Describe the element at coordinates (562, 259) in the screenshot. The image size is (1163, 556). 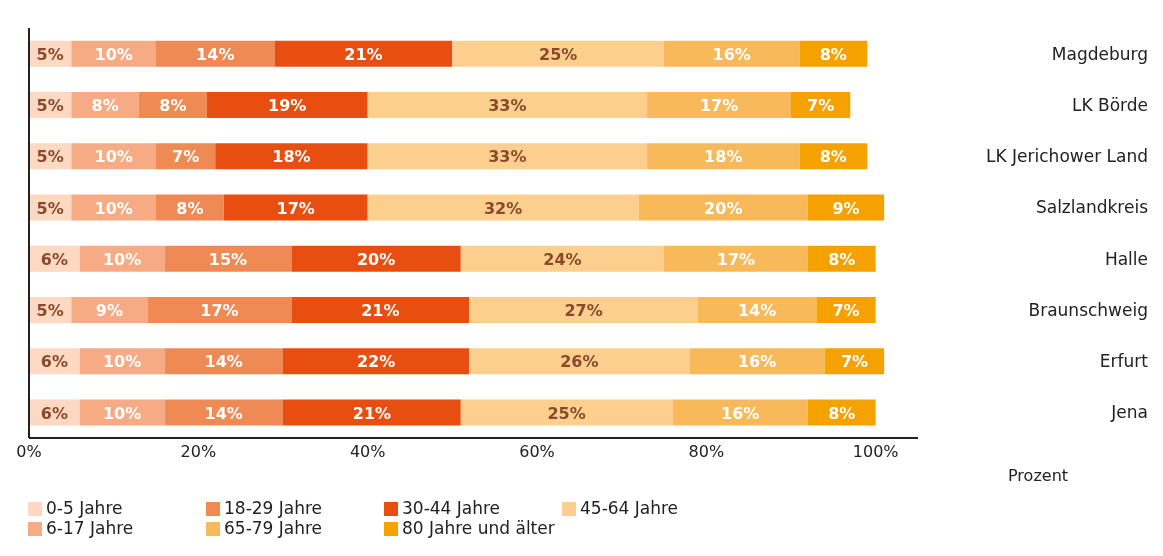
I see `data-label: 24%` at that location.